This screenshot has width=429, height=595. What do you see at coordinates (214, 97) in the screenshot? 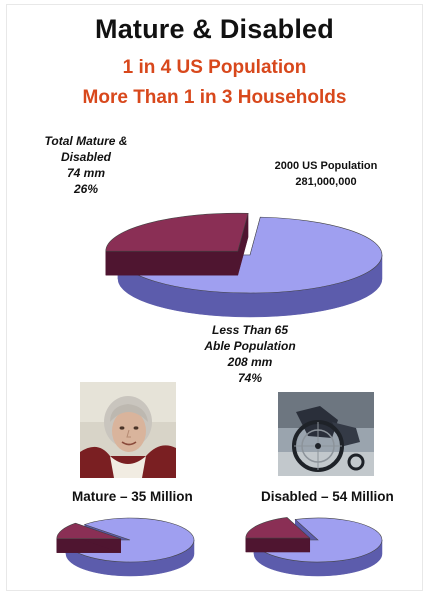
I see `subtitle-households: More Than 1 in 3 Households` at bounding box center [214, 97].